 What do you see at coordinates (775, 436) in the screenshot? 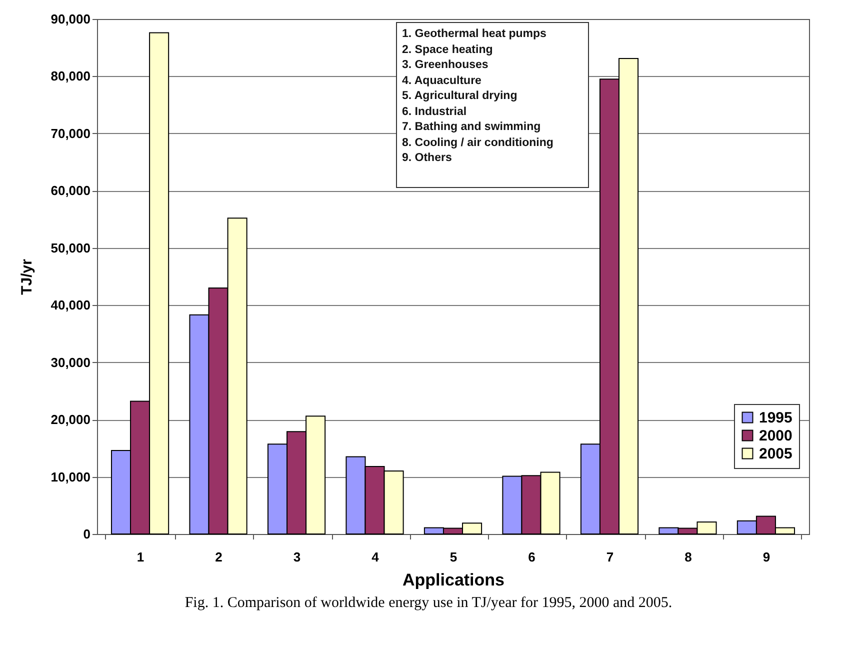
I see `legend-label: 2000` at bounding box center [775, 436].